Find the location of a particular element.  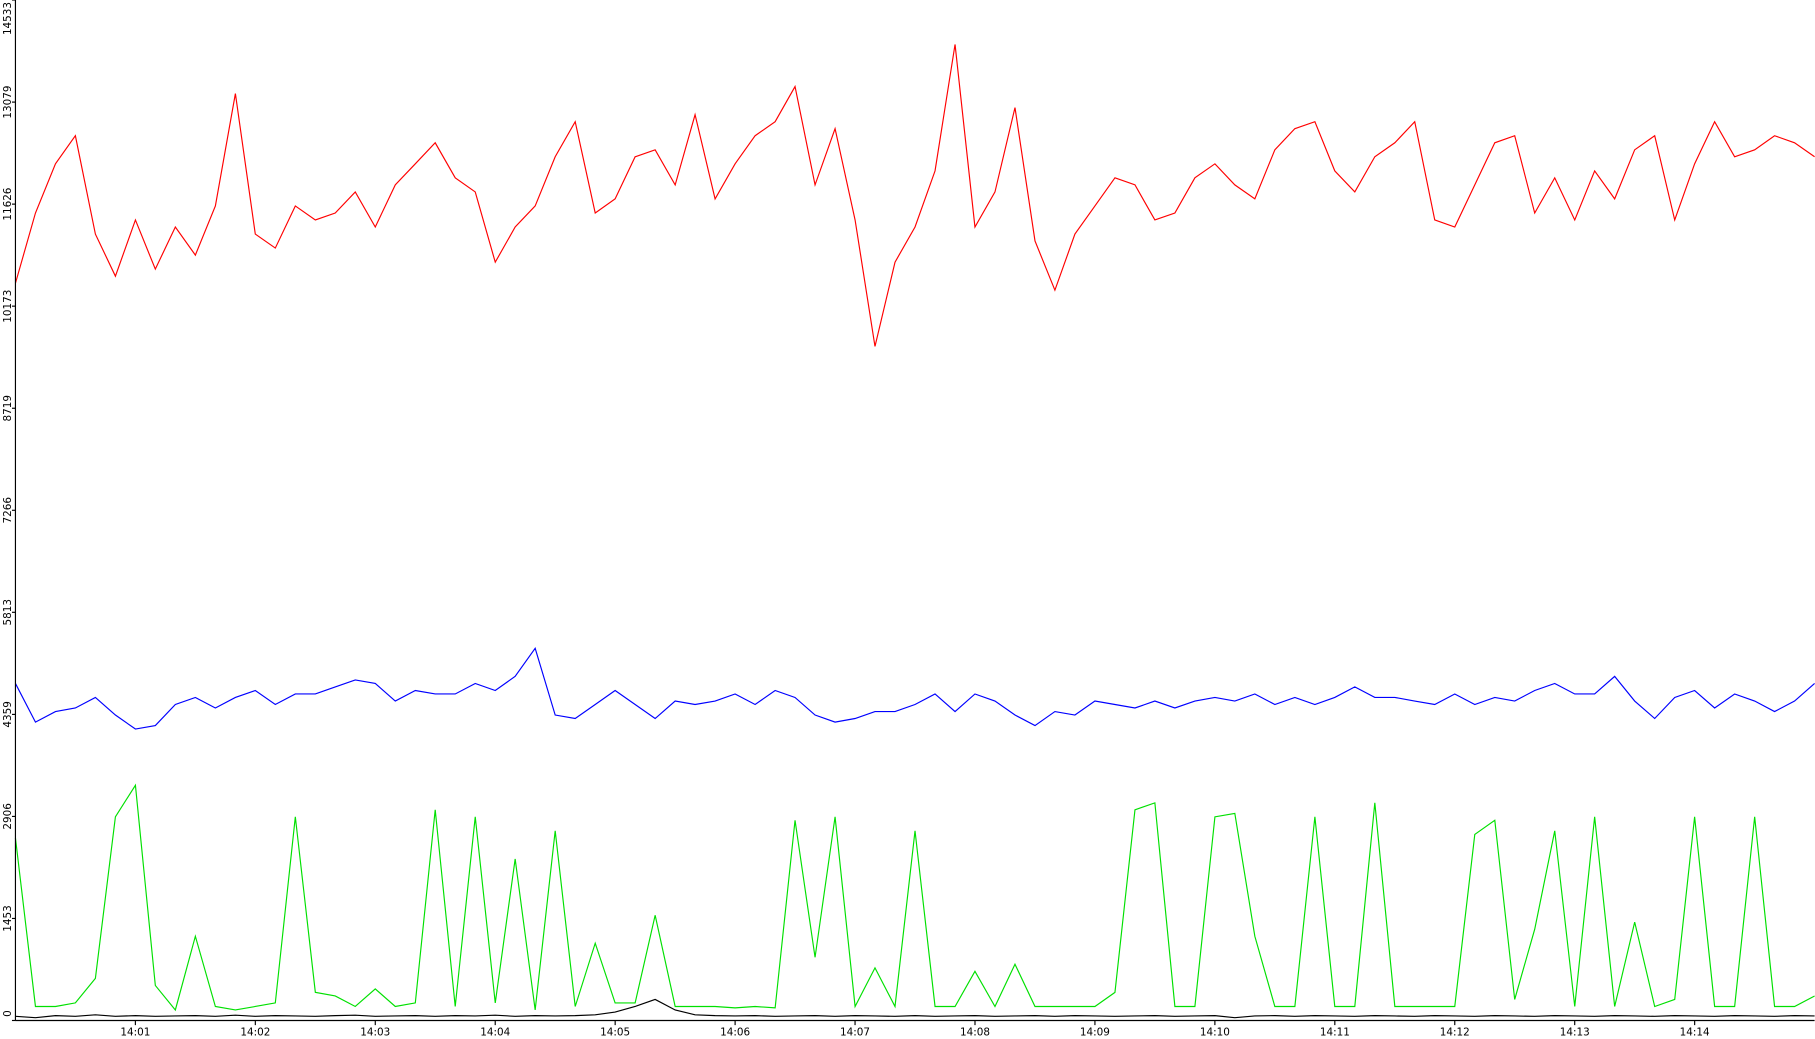

y-tick-label: 5813 is located at coordinates (8, 612).